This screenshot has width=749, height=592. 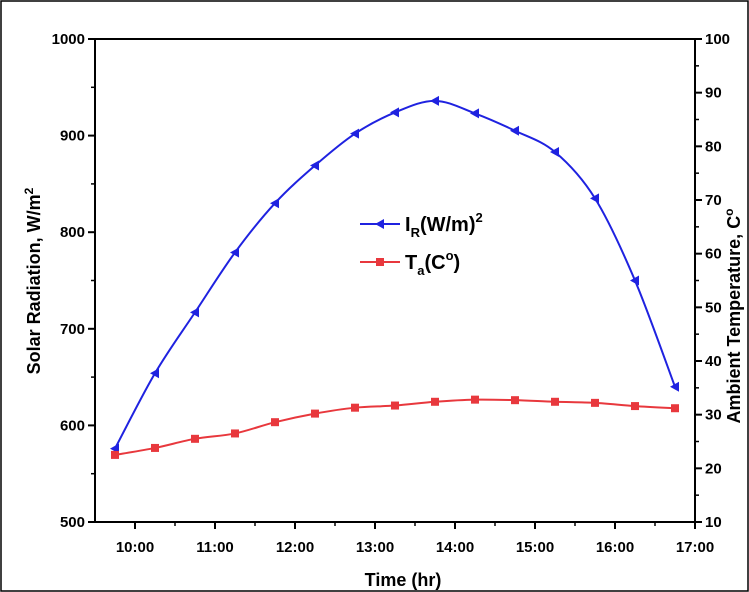 What do you see at coordinates (457, 263) in the screenshot?
I see `legend-temperature-end: )` at bounding box center [457, 263].